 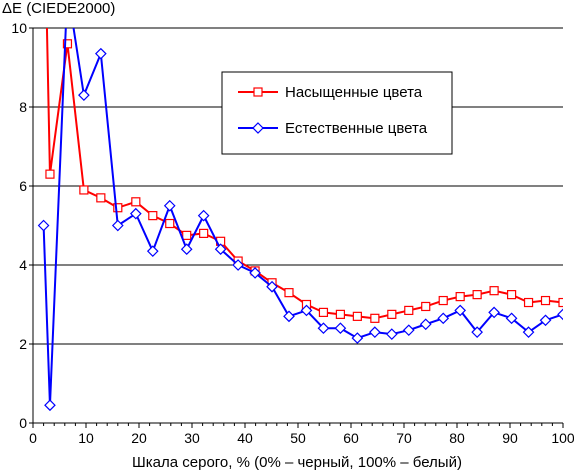 What do you see at coordinates (58, 8) in the screenshot?
I see `y-axis-title: ΔE (CIEDE2000)` at bounding box center [58, 8].